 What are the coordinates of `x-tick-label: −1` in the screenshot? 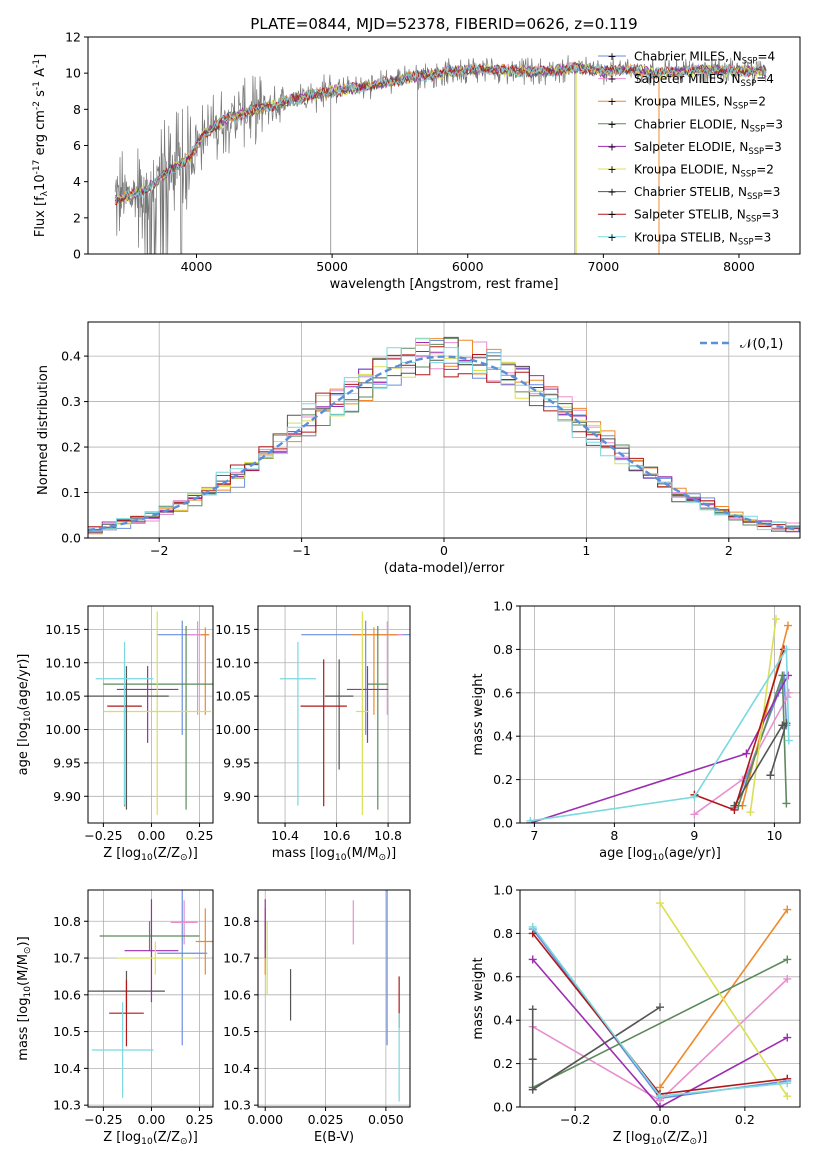 It's located at (301, 550).